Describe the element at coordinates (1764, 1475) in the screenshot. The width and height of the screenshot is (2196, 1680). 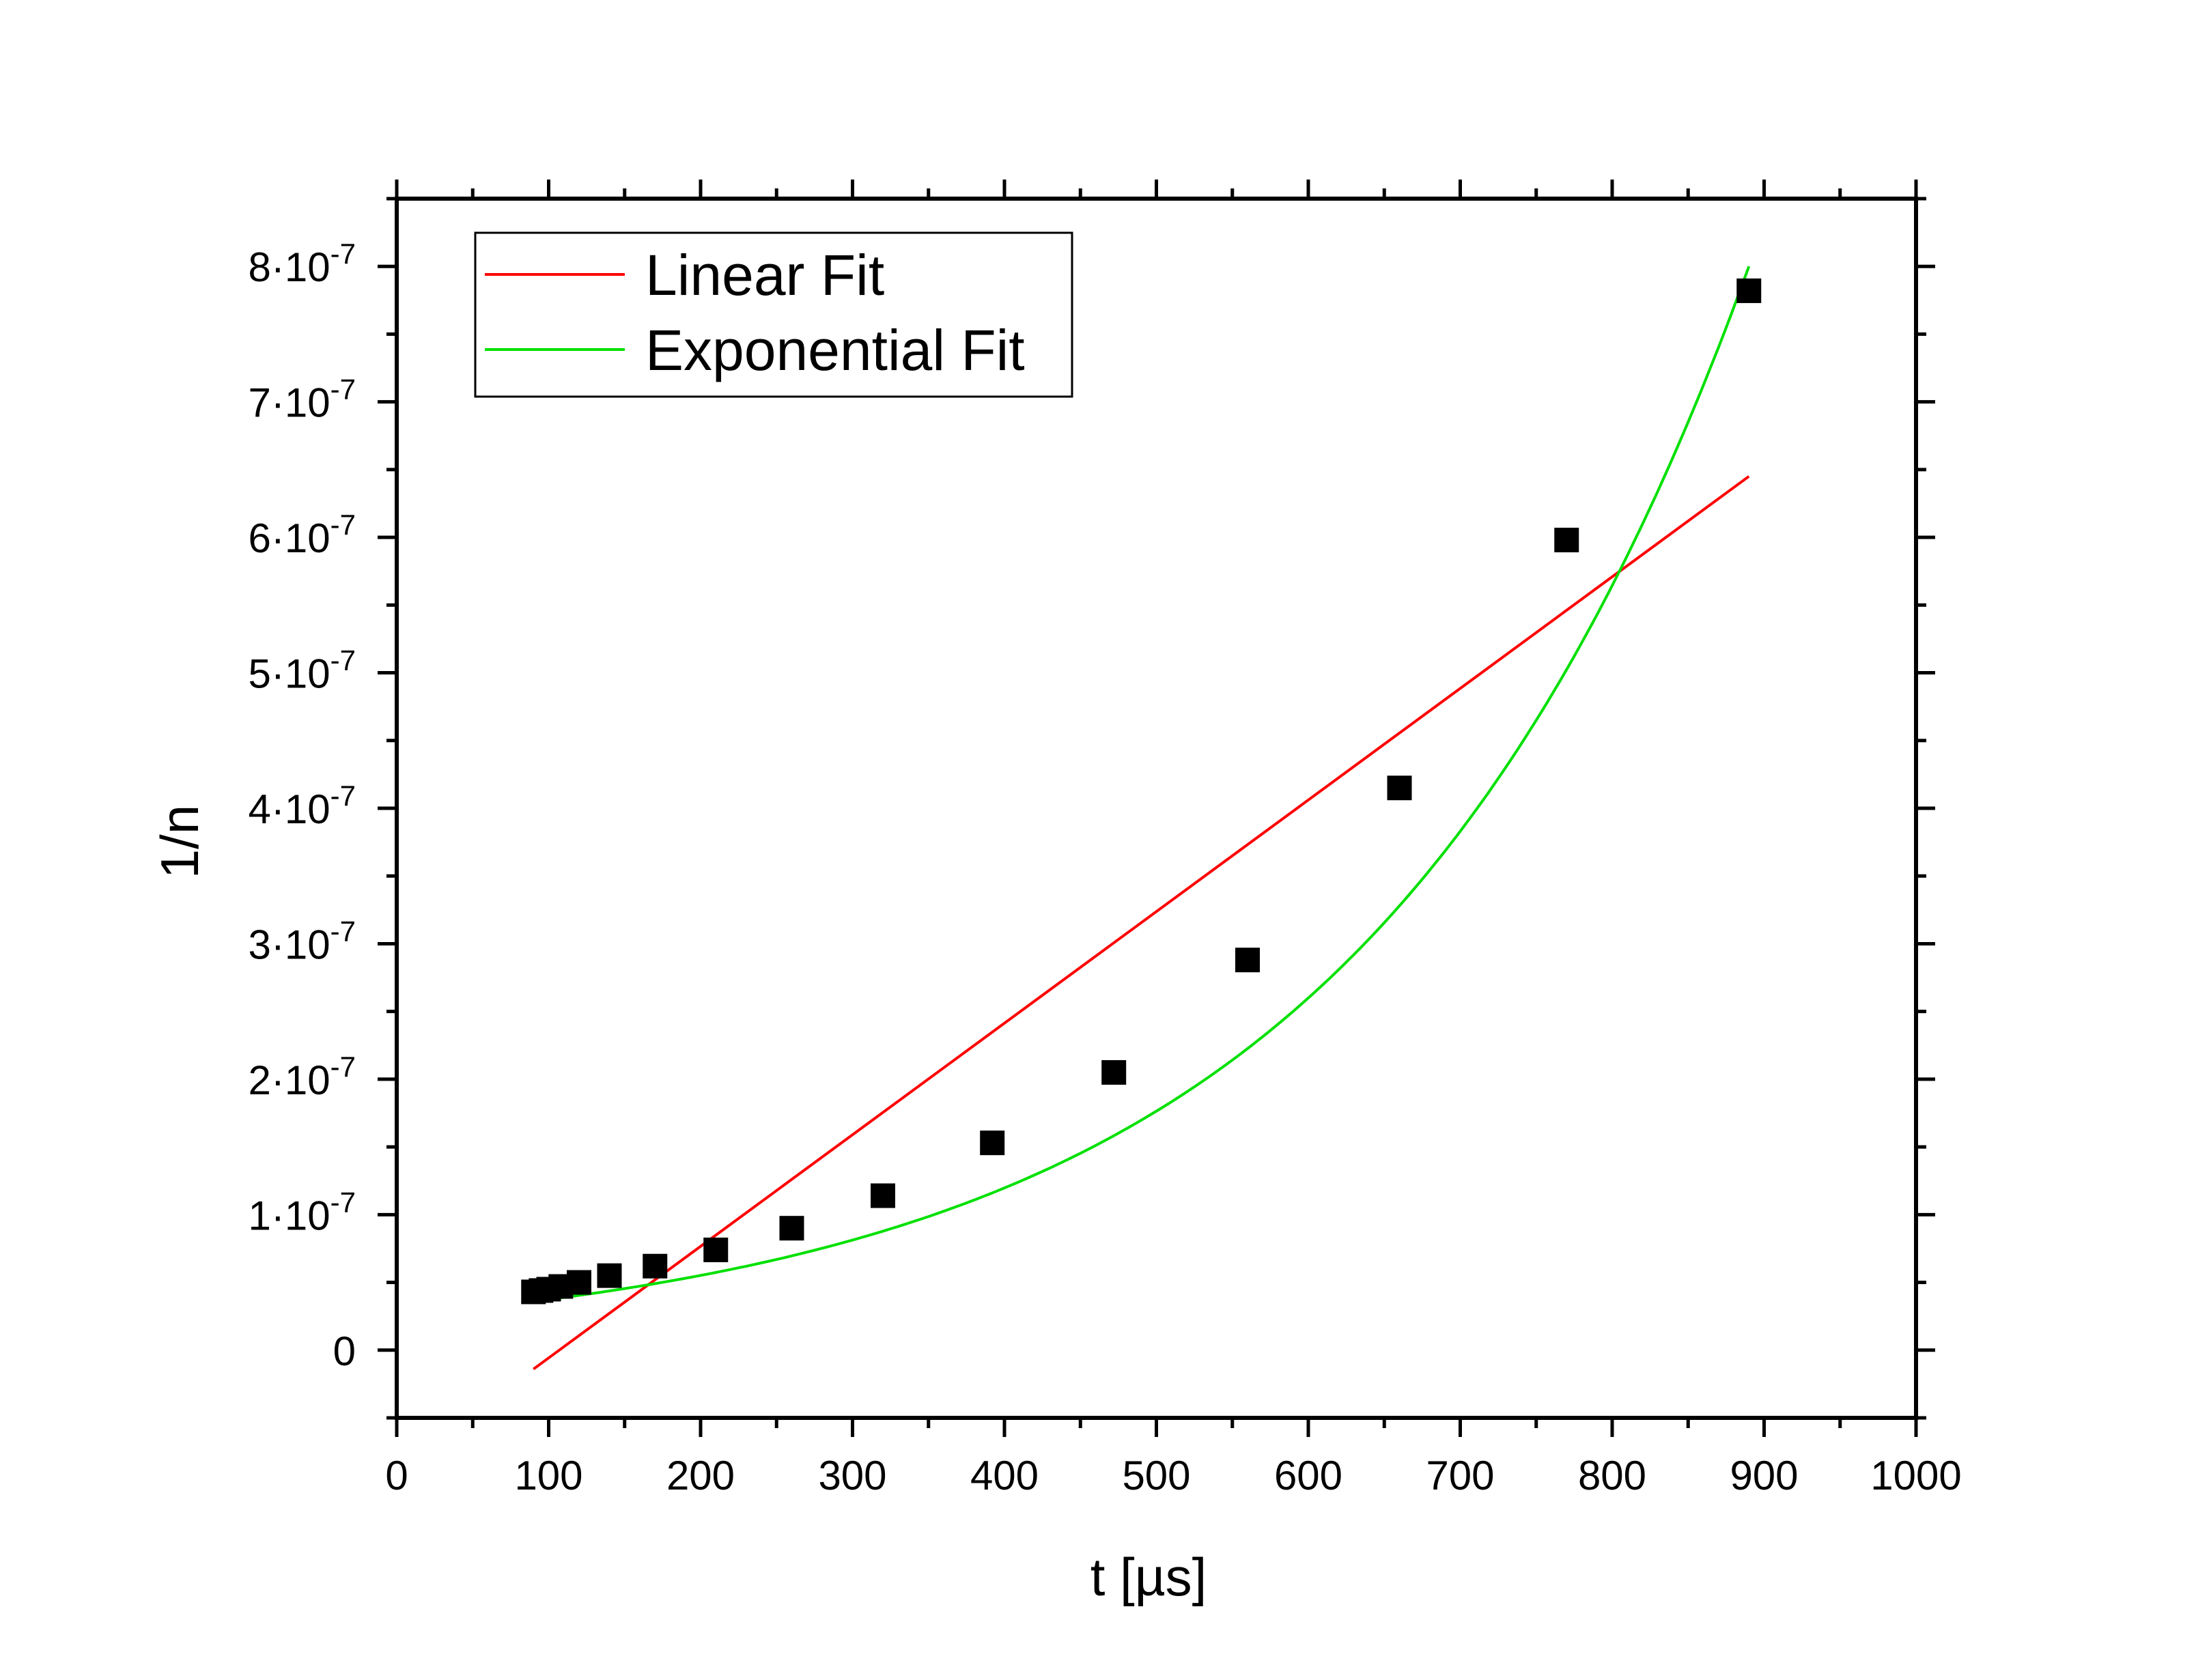
I see `x-tick-label: 900` at that location.